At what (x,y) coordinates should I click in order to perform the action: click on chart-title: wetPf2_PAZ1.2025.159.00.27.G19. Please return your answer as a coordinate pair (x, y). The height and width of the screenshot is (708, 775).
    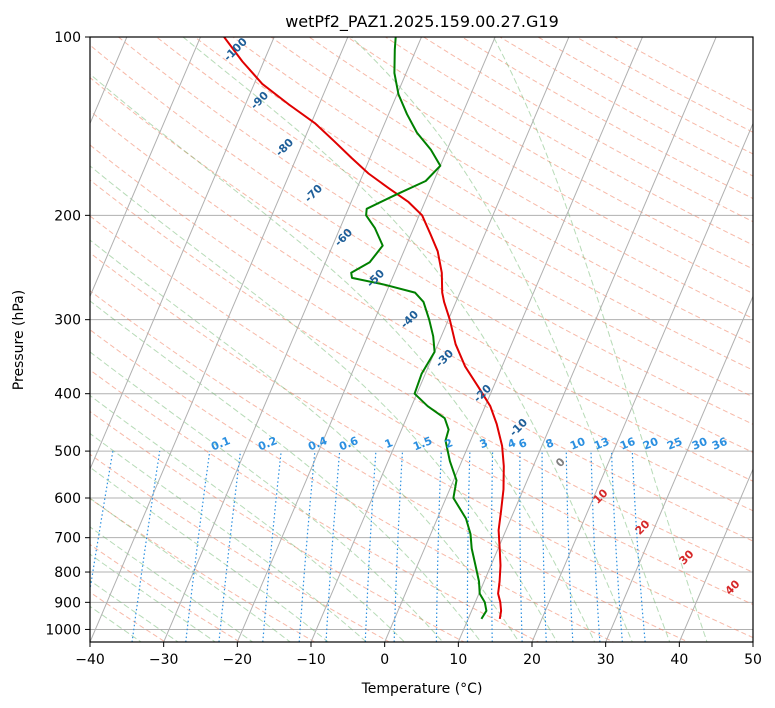
    Looking at the image, I should click on (422, 22).